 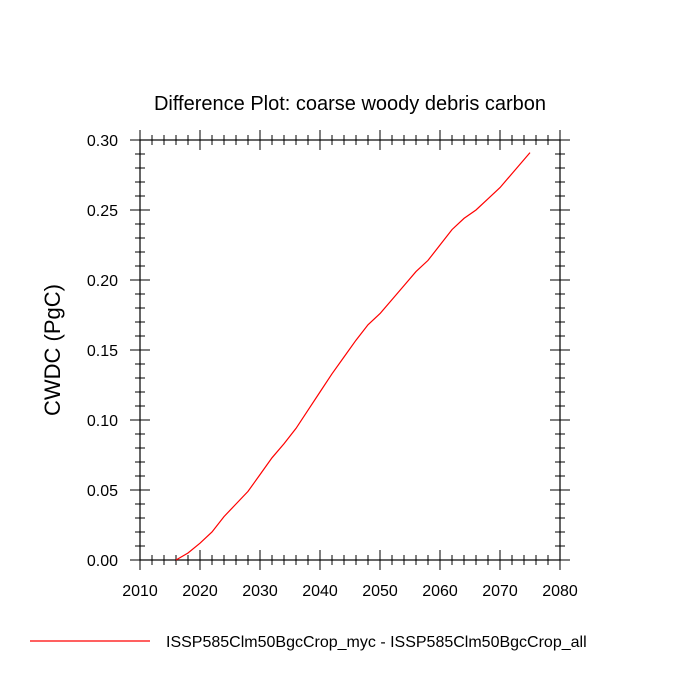 What do you see at coordinates (102, 421) in the screenshot?
I see `y-tick-label: 0.10` at bounding box center [102, 421].